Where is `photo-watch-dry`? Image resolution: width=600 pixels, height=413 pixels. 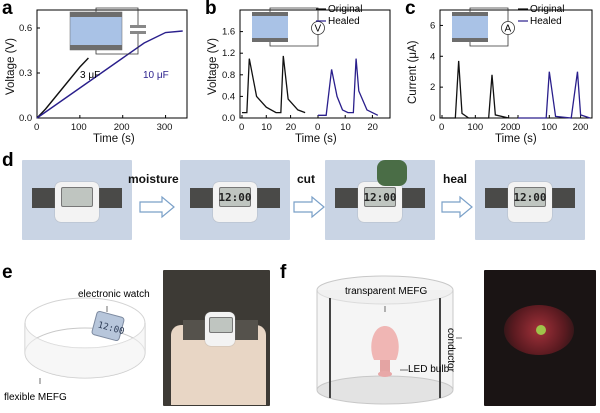 photo-watch-dry is located at coordinates (77, 200).